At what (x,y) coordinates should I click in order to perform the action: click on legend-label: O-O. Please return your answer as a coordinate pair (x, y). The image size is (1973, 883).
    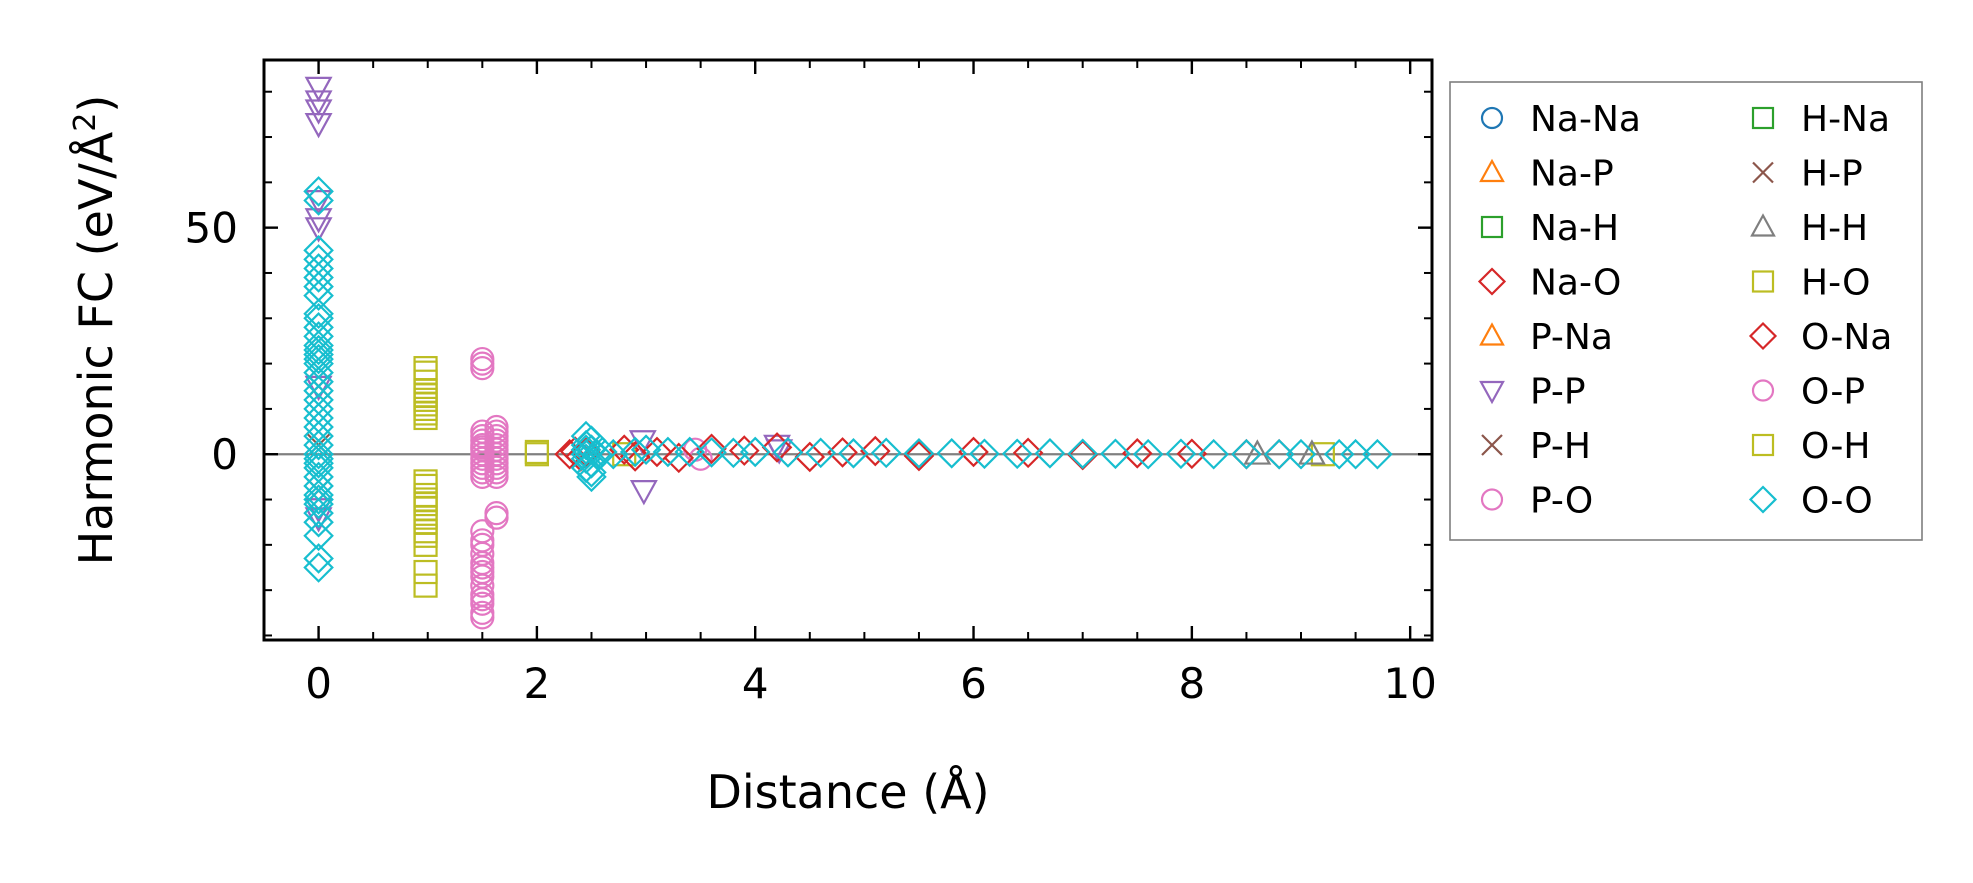
    Looking at the image, I should click on (1837, 501).